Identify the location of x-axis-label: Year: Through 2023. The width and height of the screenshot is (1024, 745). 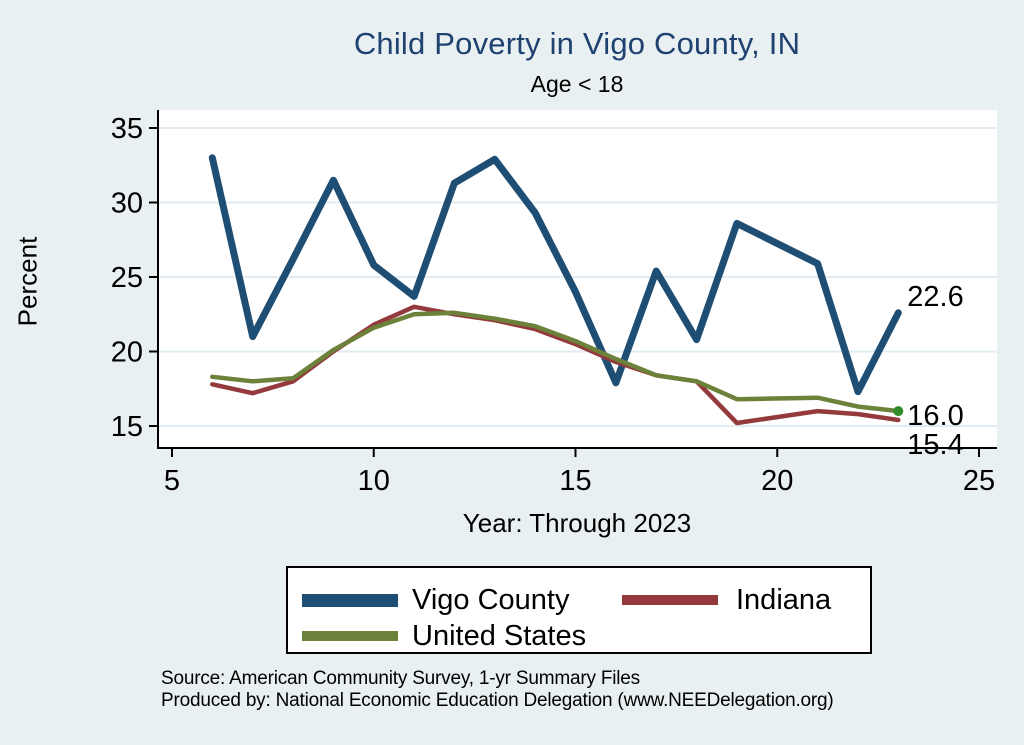
(577, 523).